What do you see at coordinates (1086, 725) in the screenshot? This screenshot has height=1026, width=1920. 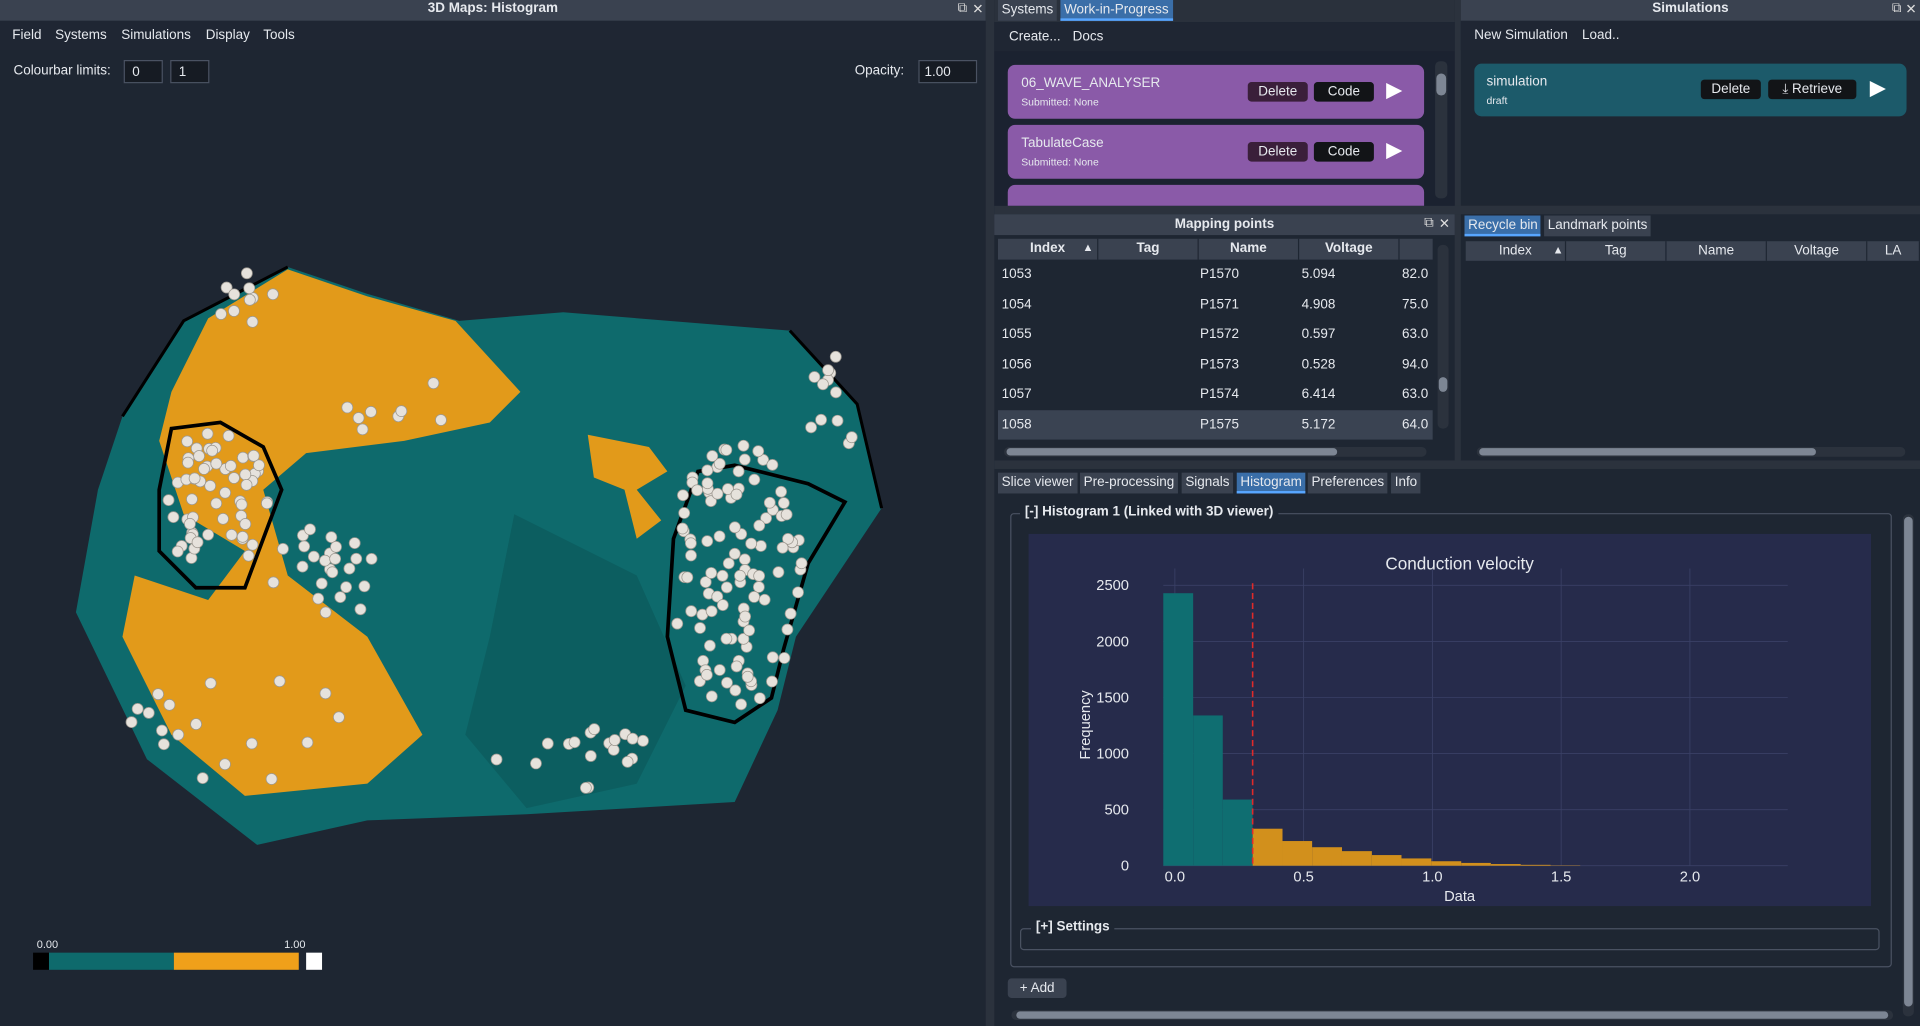 I see `y-axis-label: Frequency` at bounding box center [1086, 725].